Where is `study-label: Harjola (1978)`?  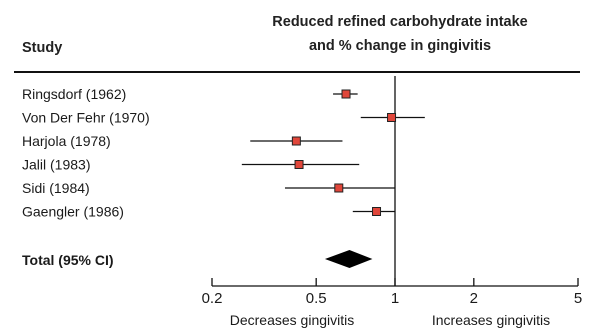 study-label: Harjola (1978) is located at coordinates (66, 141).